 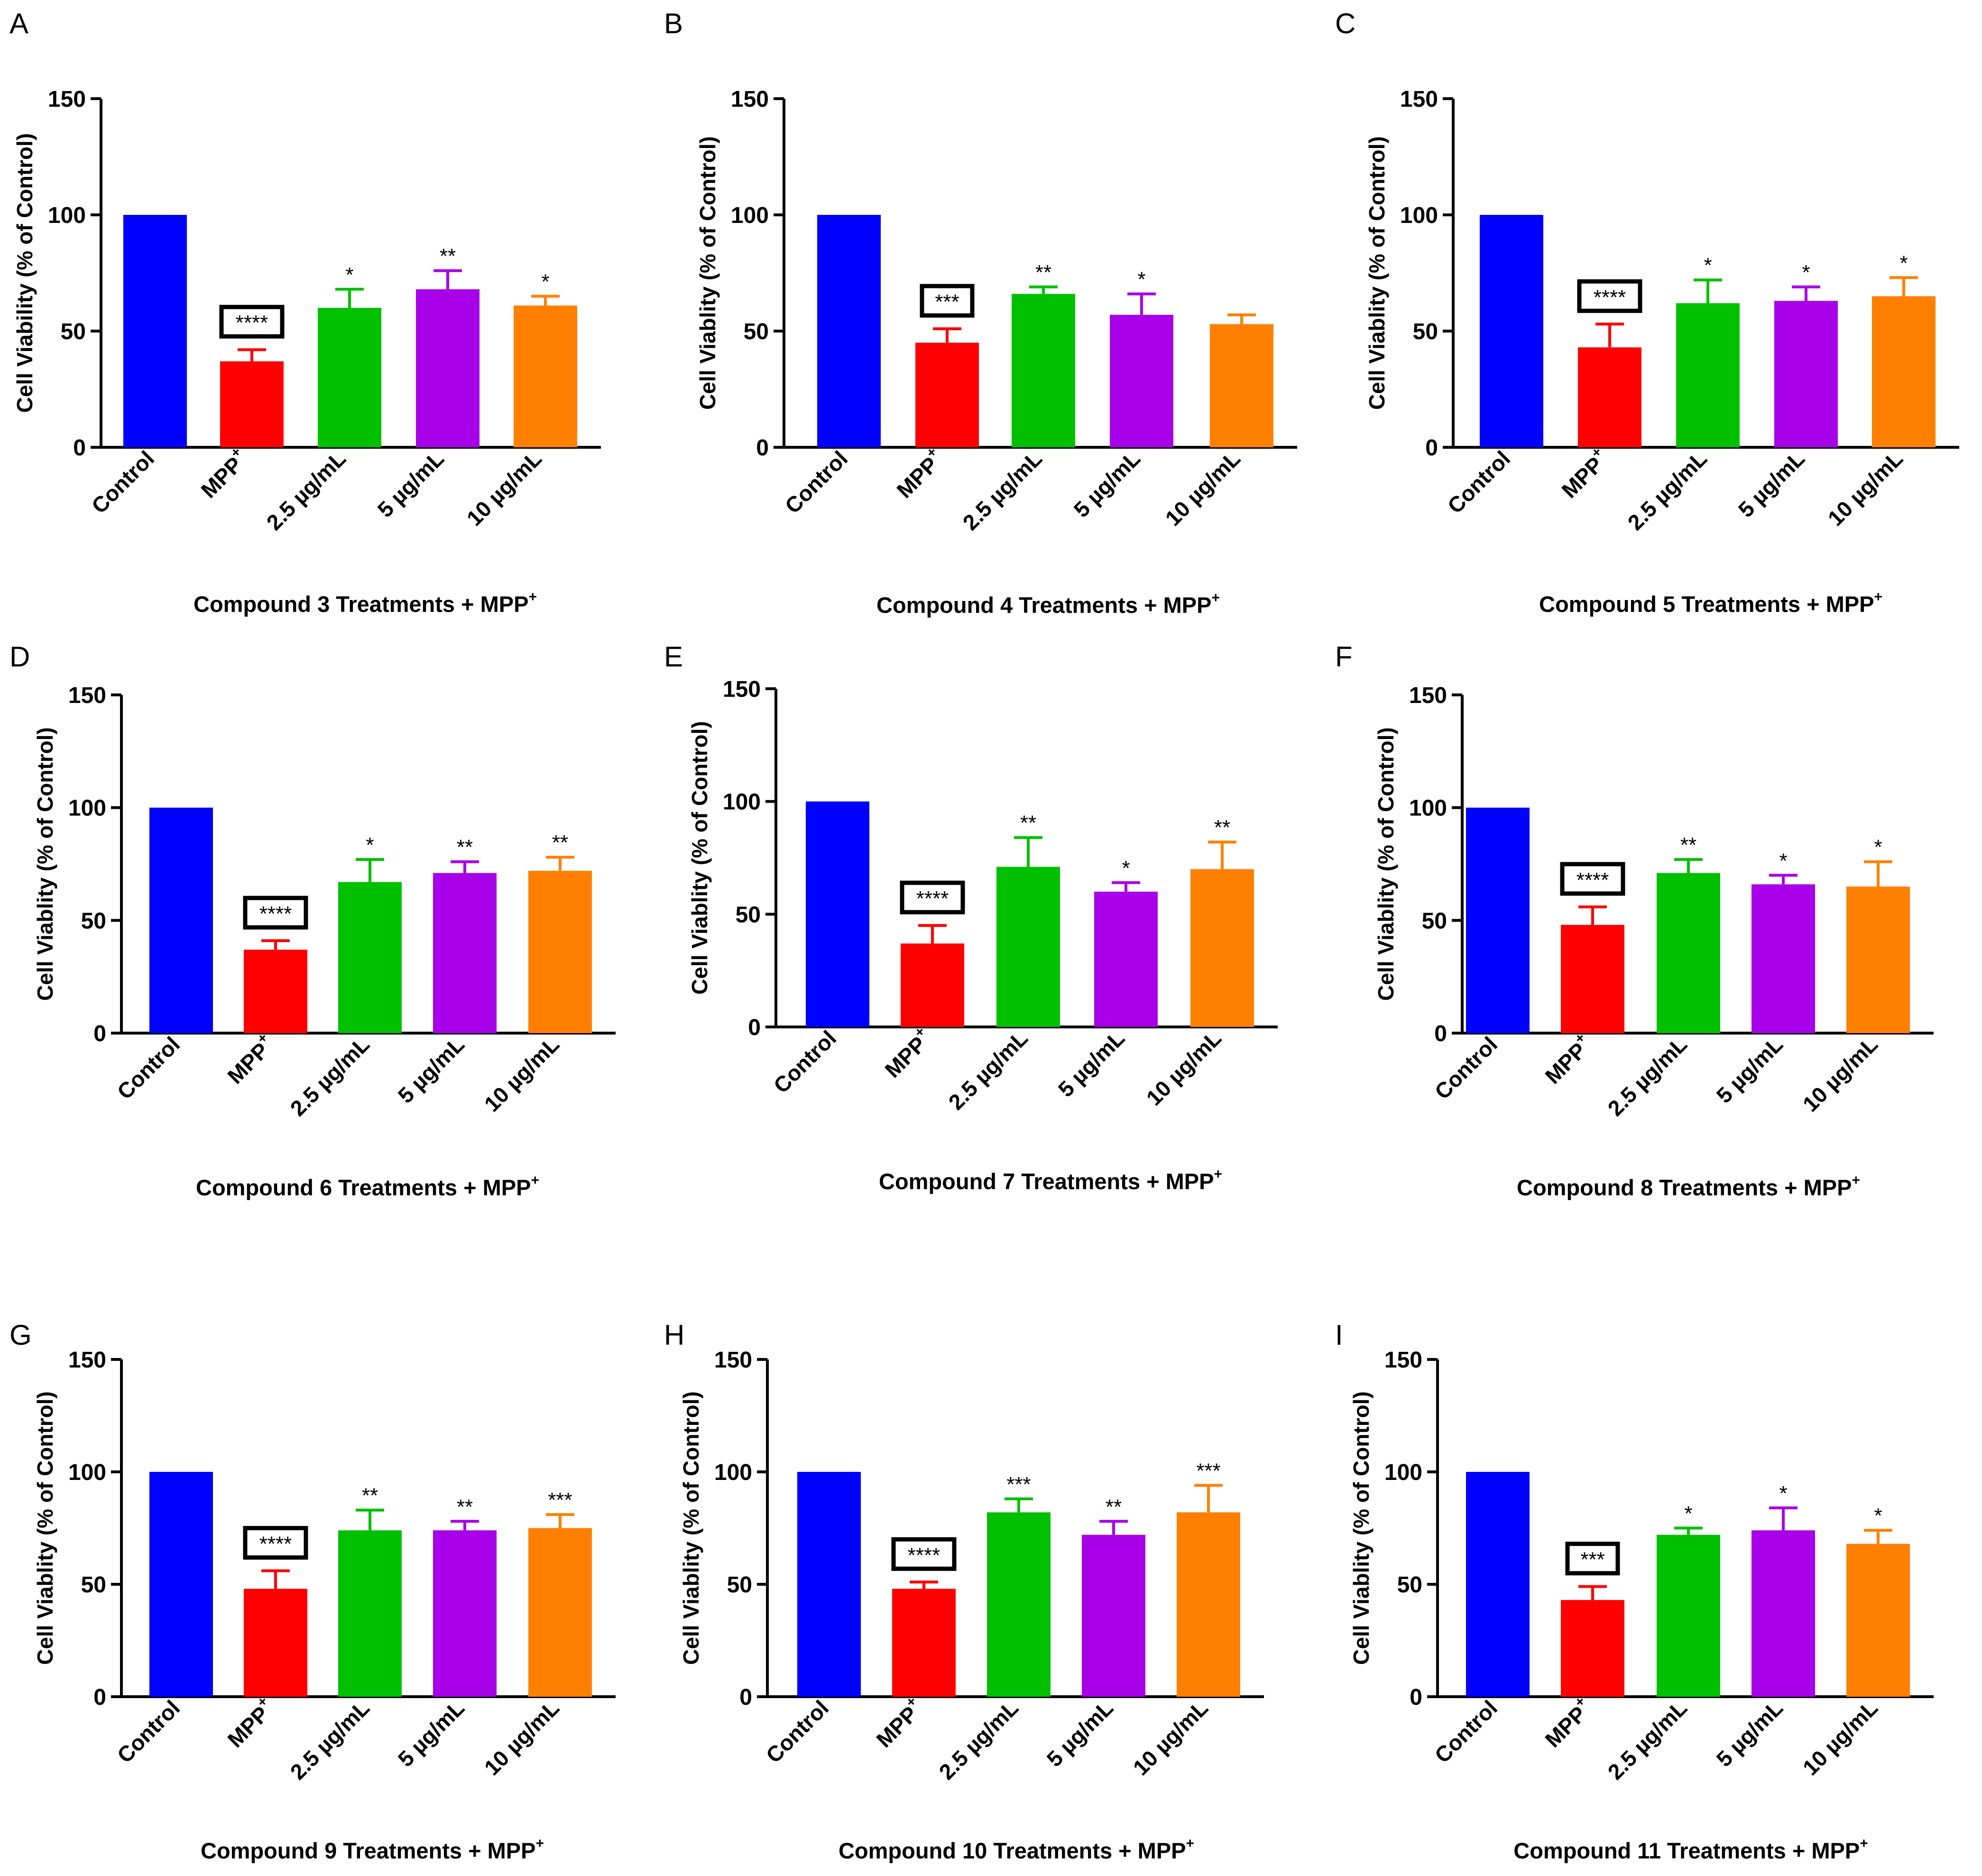 What do you see at coordinates (1344, 657) in the screenshot?
I see `panel-letter: F` at bounding box center [1344, 657].